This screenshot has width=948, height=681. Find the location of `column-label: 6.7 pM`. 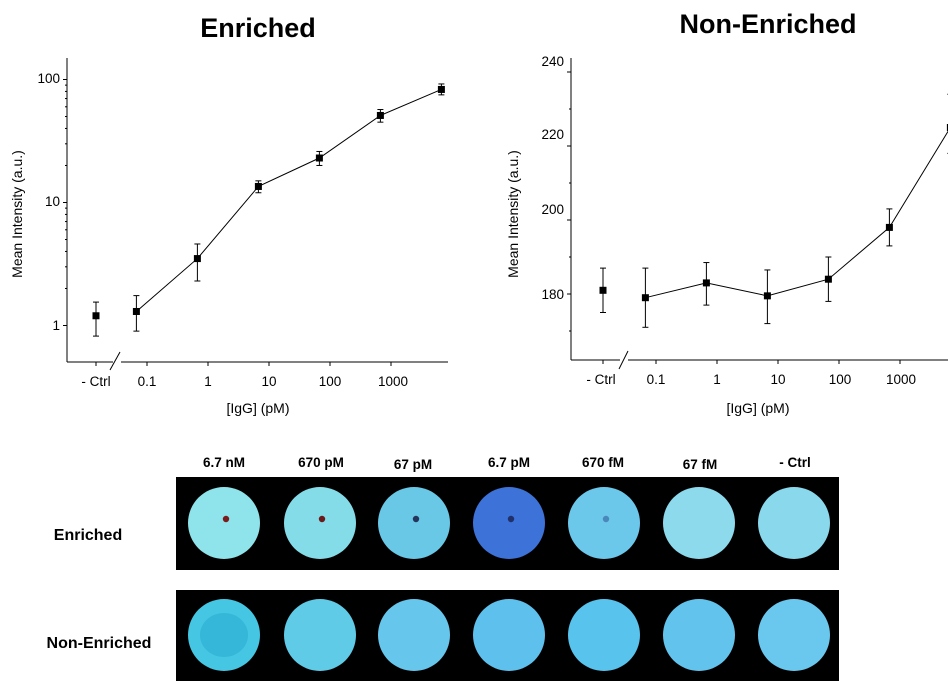

column-label: 6.7 pM is located at coordinates (509, 462).